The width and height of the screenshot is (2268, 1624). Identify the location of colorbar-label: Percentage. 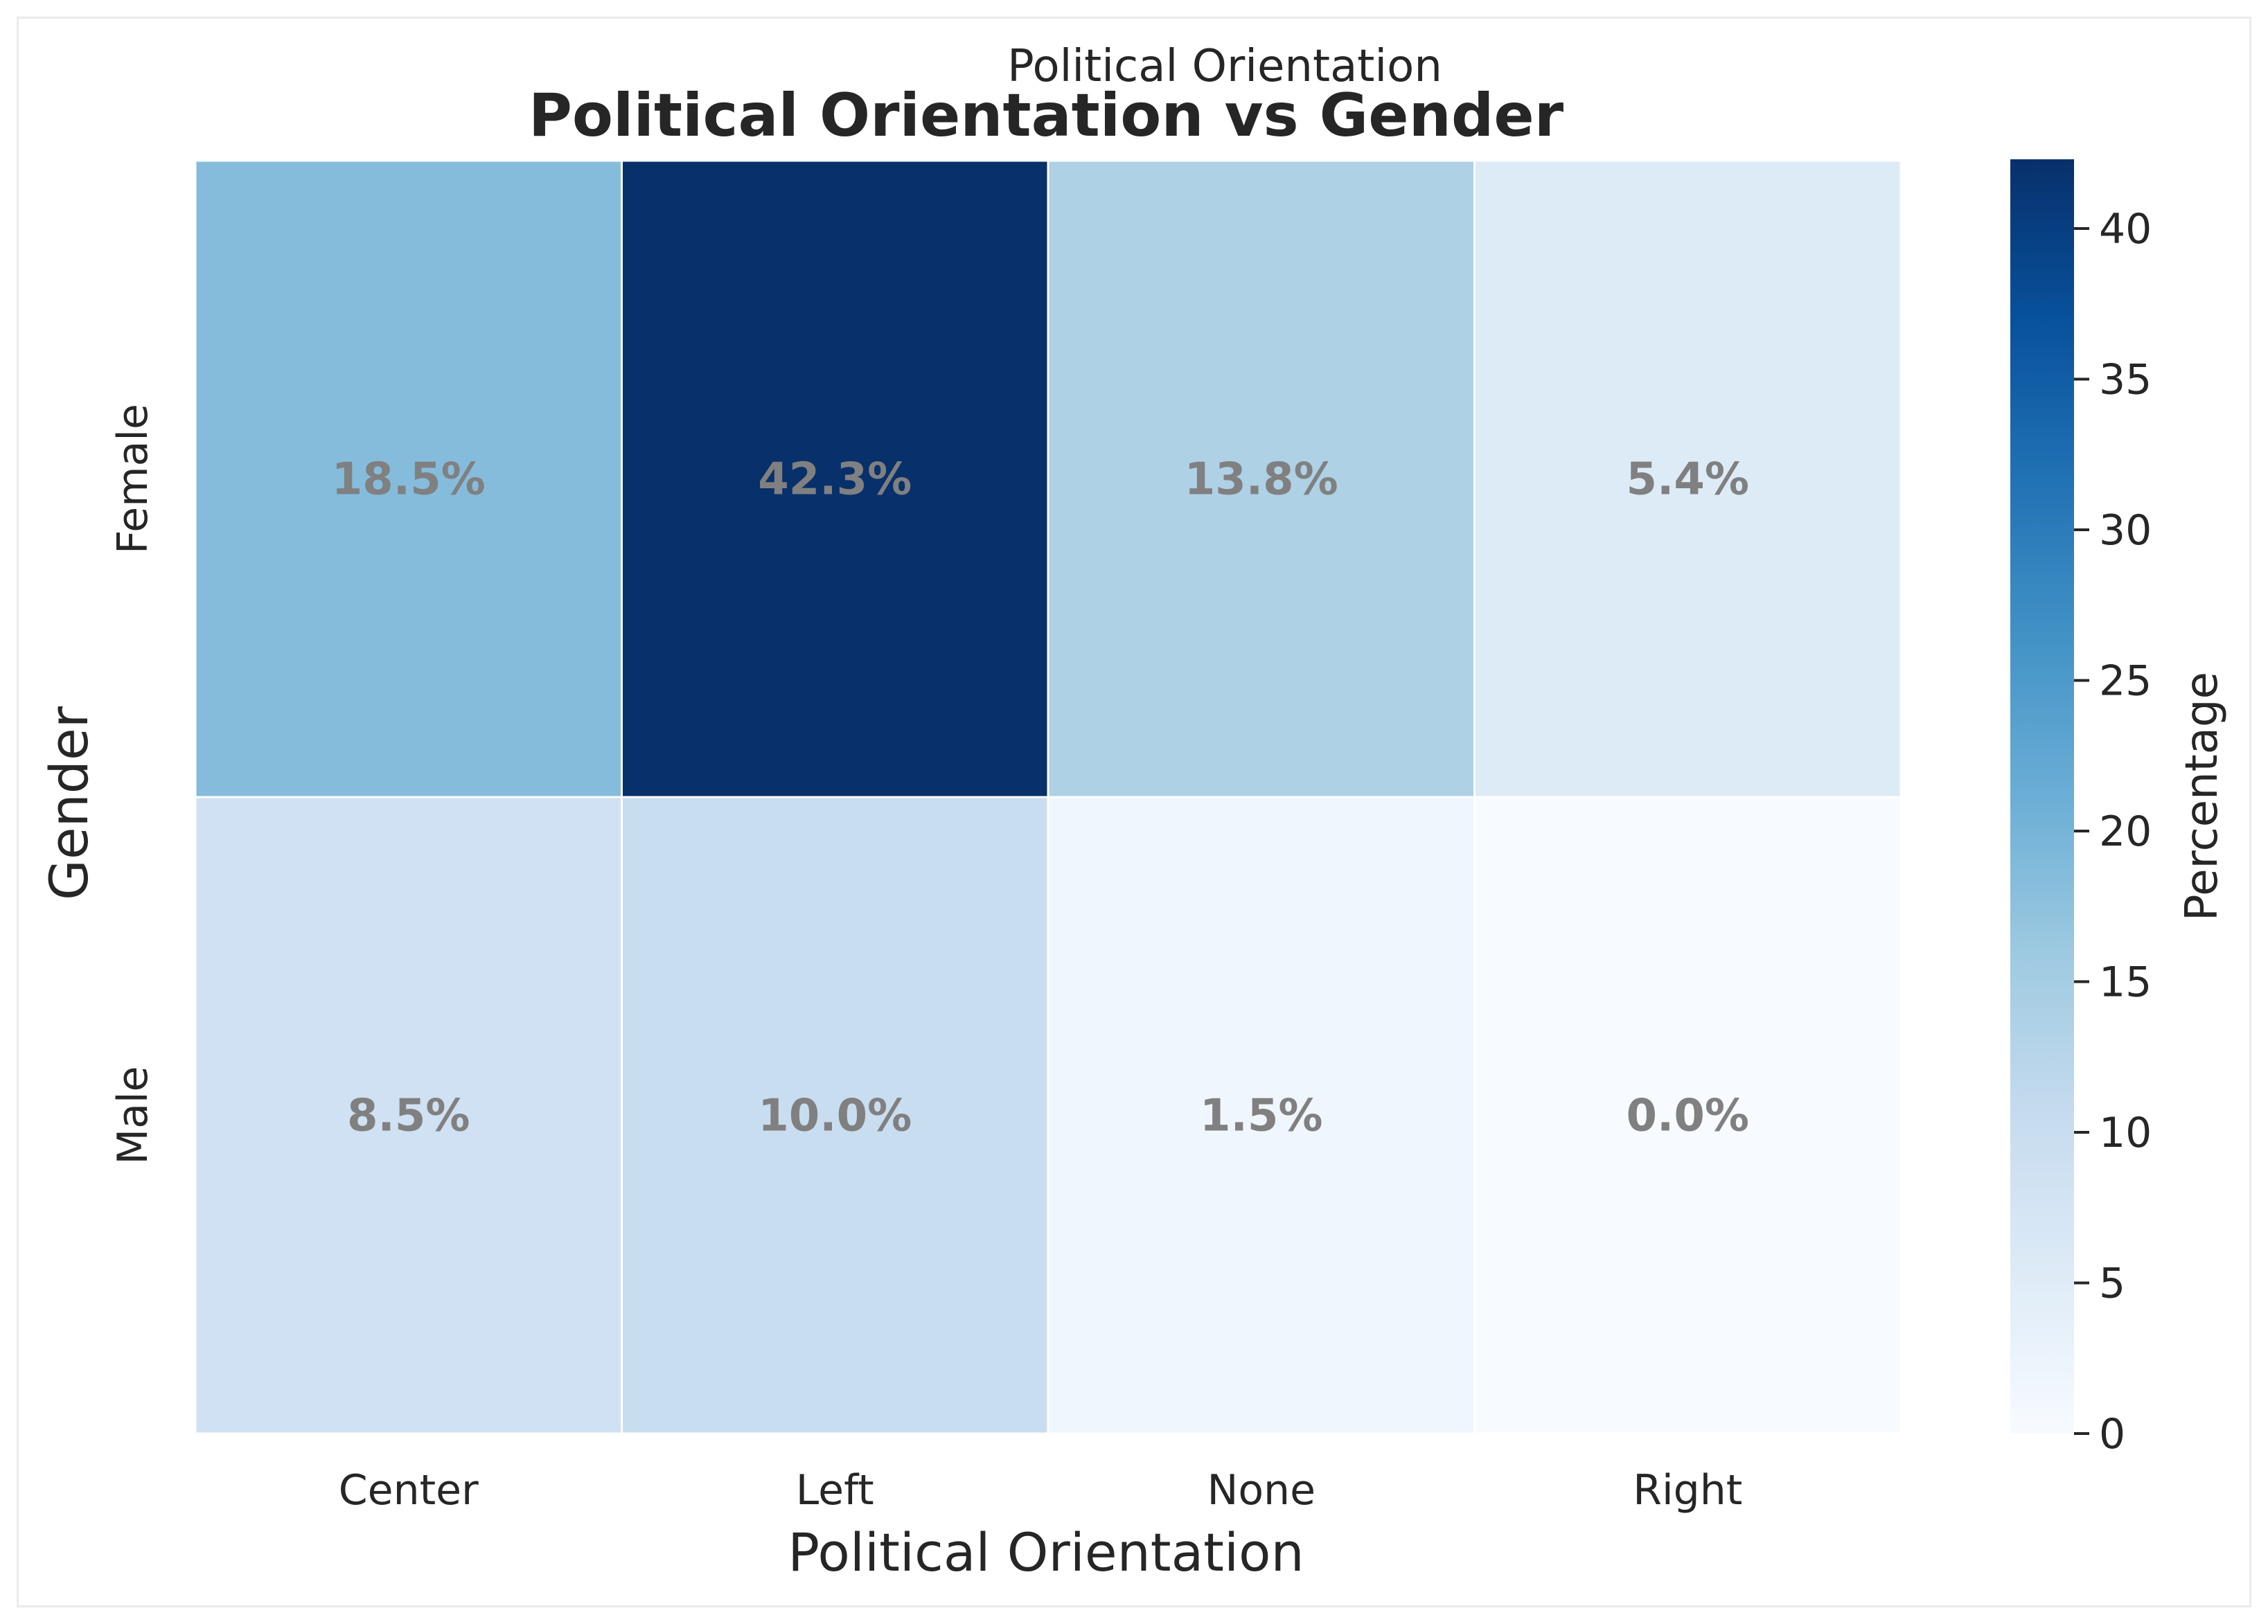
(2202, 796).